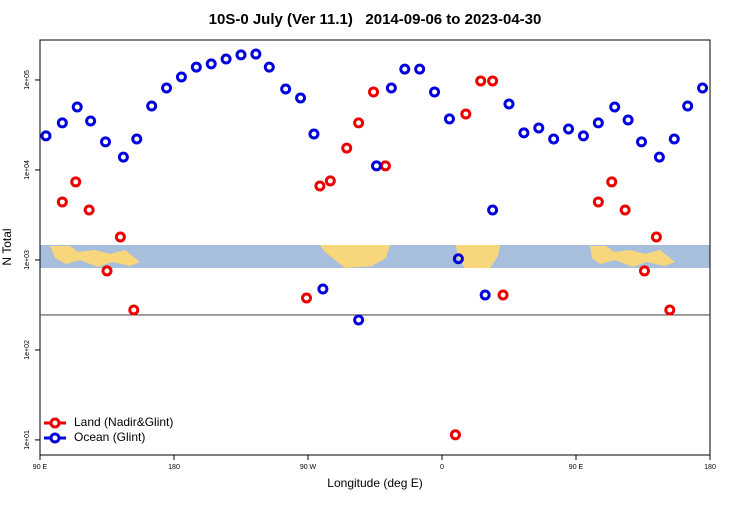 Image resolution: width=750 pixels, height=505 pixels. What do you see at coordinates (109, 437) in the screenshot?
I see `legend-label: Ocean (Glint)` at bounding box center [109, 437].